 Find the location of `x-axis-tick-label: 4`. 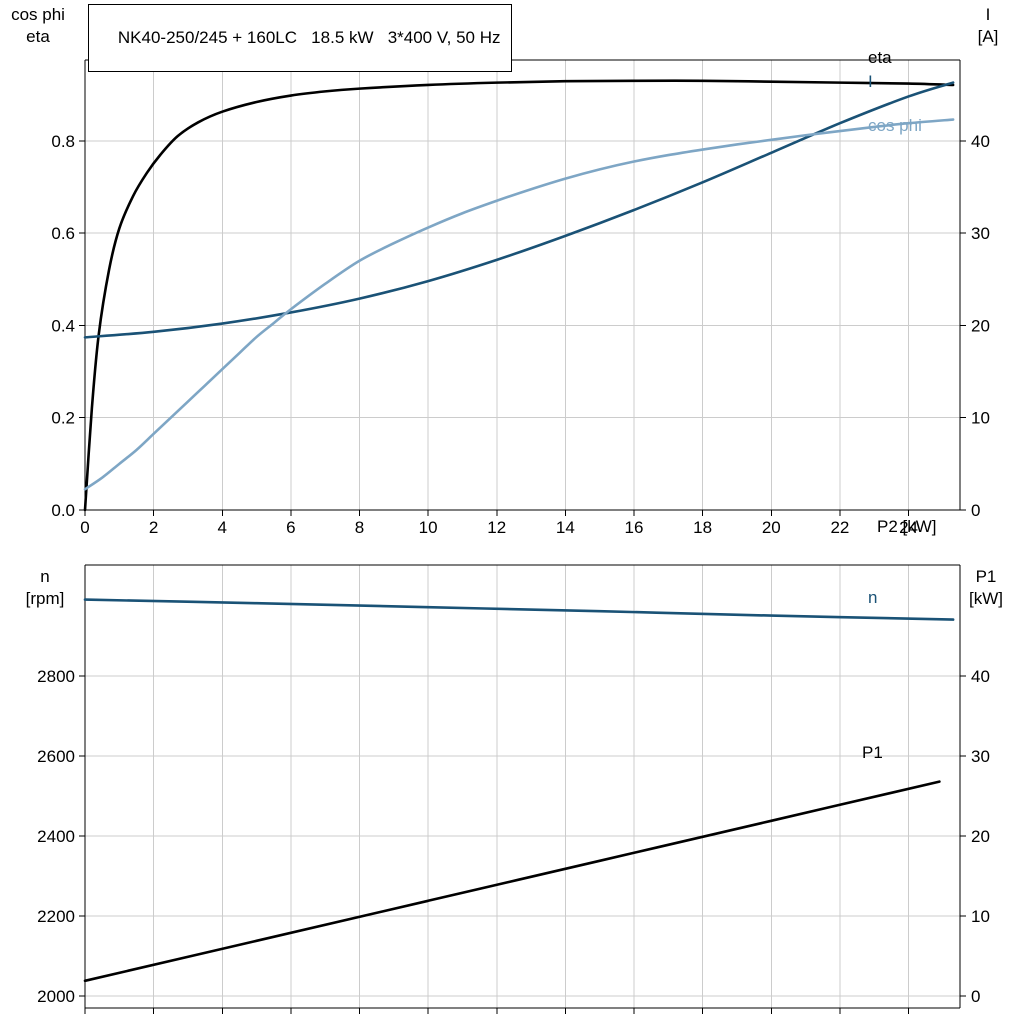

x-axis-tick-label: 4 is located at coordinates (222, 527).